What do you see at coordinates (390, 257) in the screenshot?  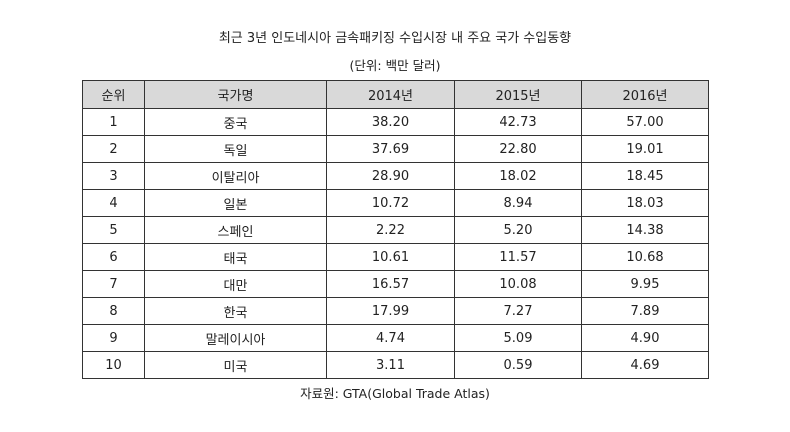 I see `value-2014-cell: 10.61` at bounding box center [390, 257].